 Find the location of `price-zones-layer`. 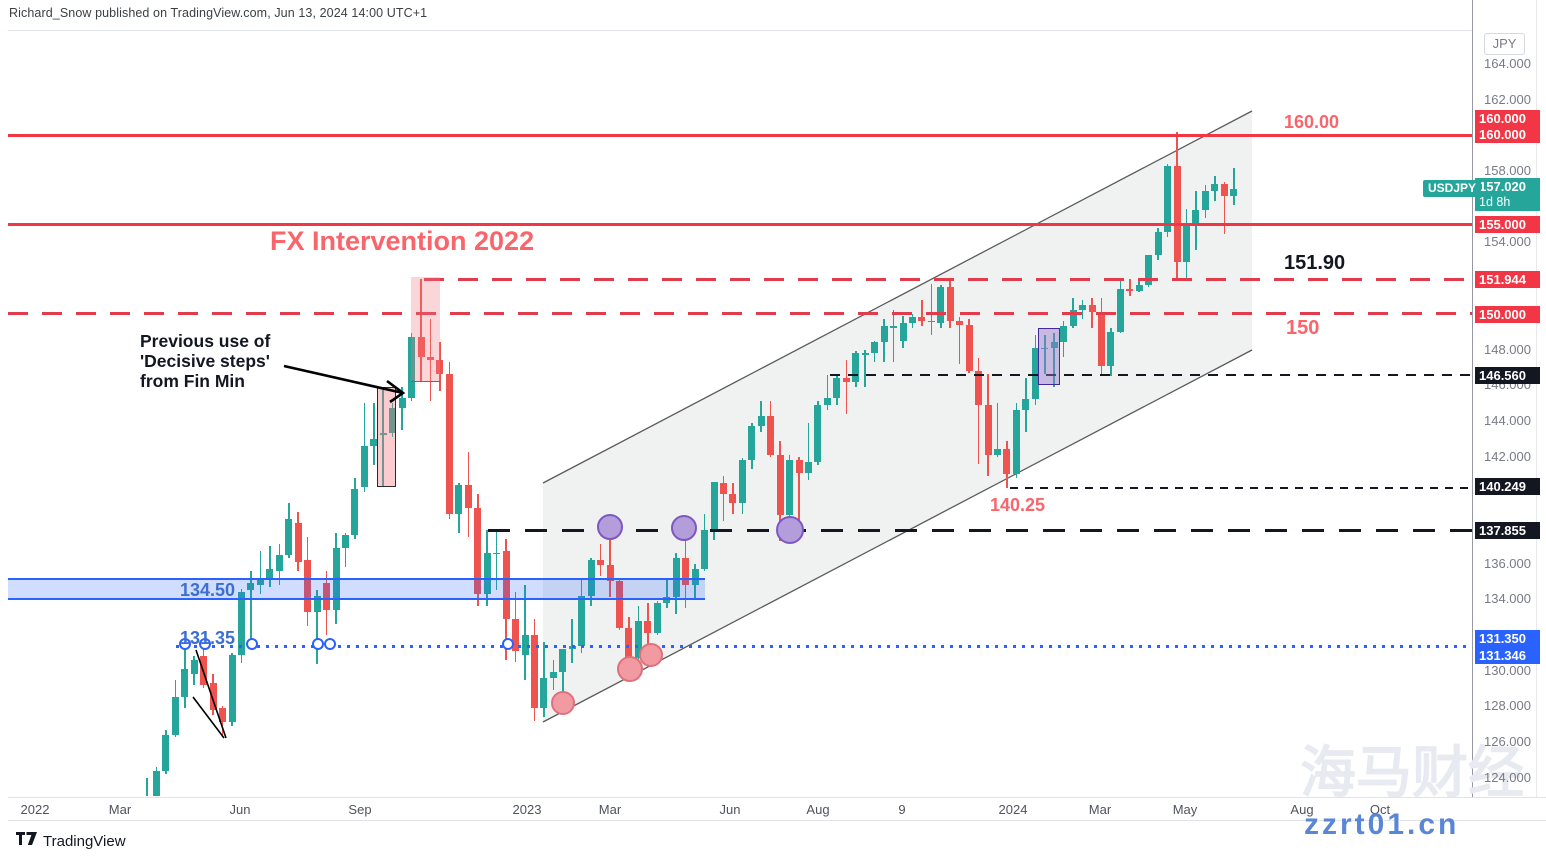

price-zones-layer is located at coordinates (356, 589).